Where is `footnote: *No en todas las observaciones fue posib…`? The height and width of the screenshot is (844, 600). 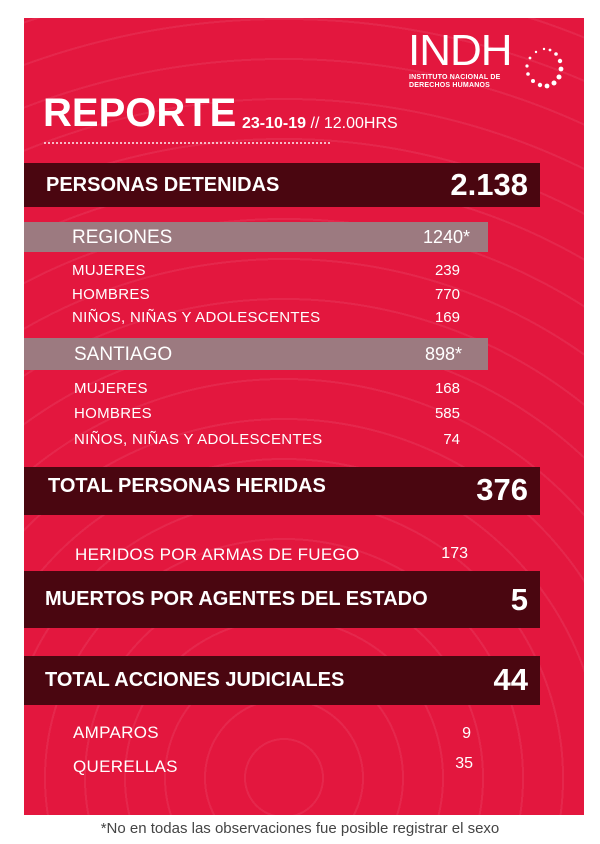
footnote: *No en todas las observaciones fue posib… is located at coordinates (300, 828).